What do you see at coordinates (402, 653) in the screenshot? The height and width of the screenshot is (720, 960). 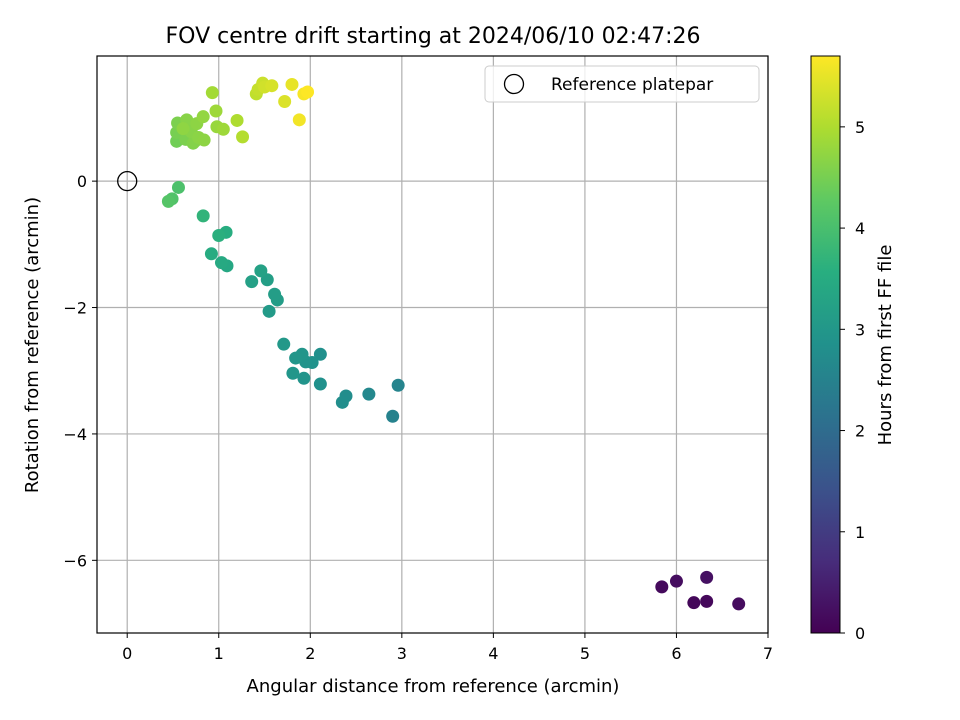 I see `x-tick-label: 3` at bounding box center [402, 653].